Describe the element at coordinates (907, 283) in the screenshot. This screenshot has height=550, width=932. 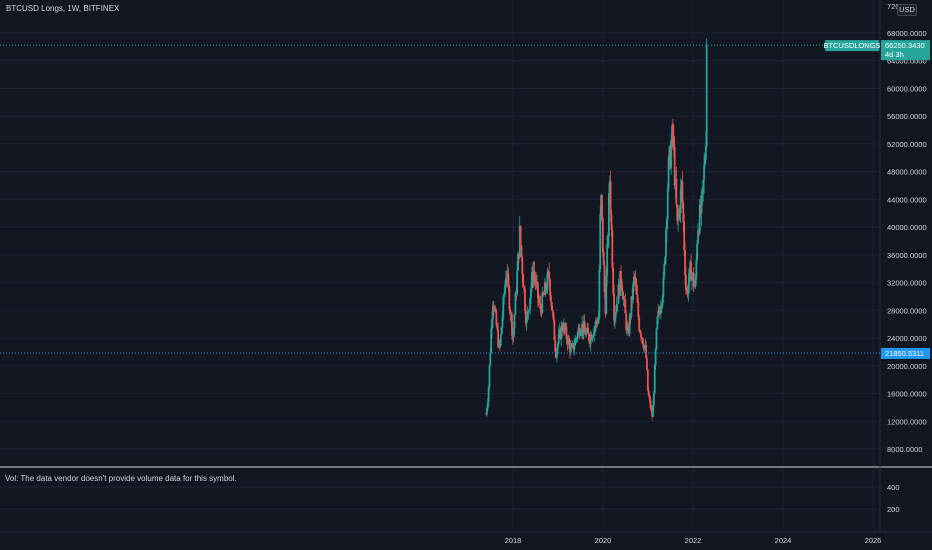
I see `price-tick-label: 32000.0000` at that location.